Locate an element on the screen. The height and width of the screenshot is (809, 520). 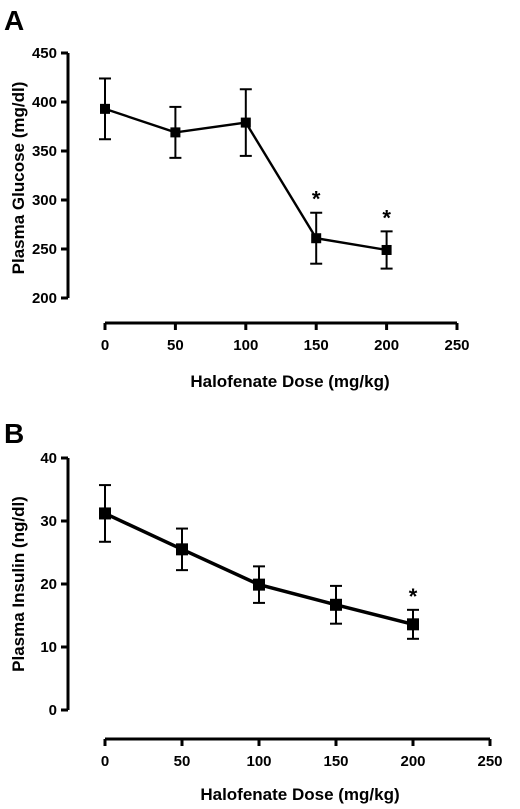
panel-letter: B is located at coordinates (14, 433).